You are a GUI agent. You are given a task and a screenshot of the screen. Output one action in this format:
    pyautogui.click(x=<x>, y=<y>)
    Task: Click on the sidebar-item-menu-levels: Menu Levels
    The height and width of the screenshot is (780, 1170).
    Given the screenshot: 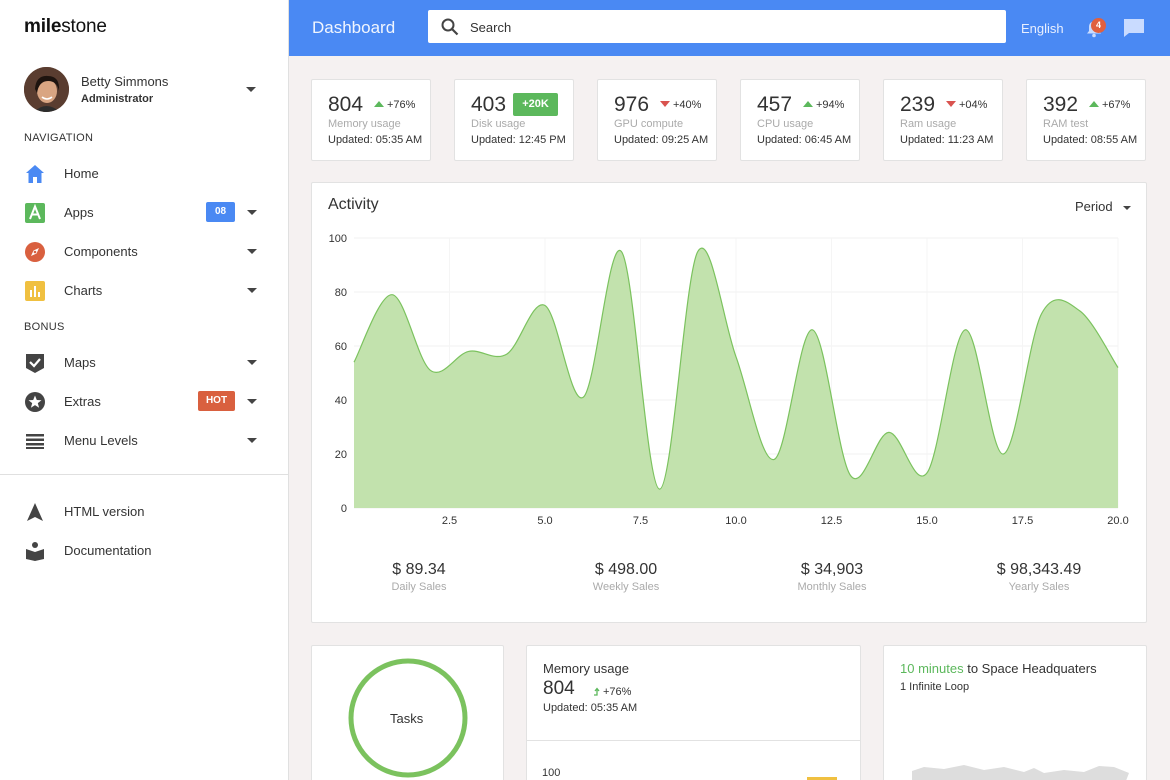 What is the action you would take?
    pyautogui.click(x=144, y=440)
    